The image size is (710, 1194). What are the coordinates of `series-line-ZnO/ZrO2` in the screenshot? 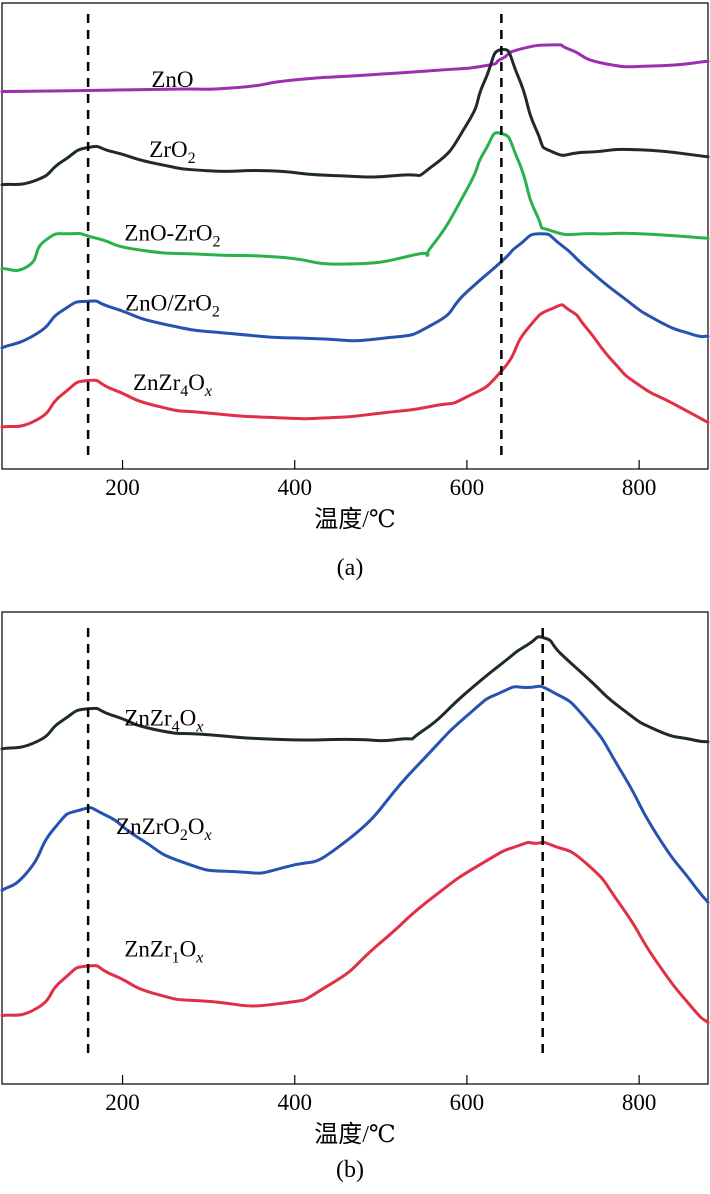 It's located at (355, 291).